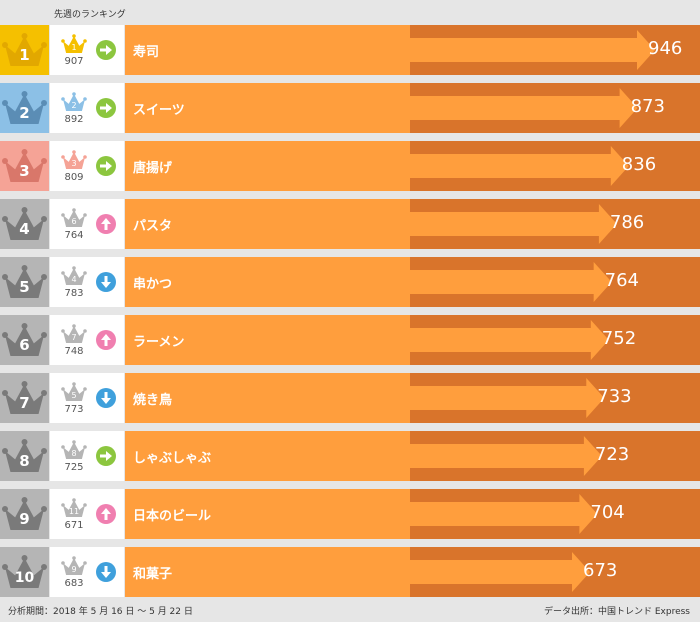 This screenshot has height=622, width=700. Describe the element at coordinates (74, 235) in the screenshot. I see `prev-score: 764` at that location.